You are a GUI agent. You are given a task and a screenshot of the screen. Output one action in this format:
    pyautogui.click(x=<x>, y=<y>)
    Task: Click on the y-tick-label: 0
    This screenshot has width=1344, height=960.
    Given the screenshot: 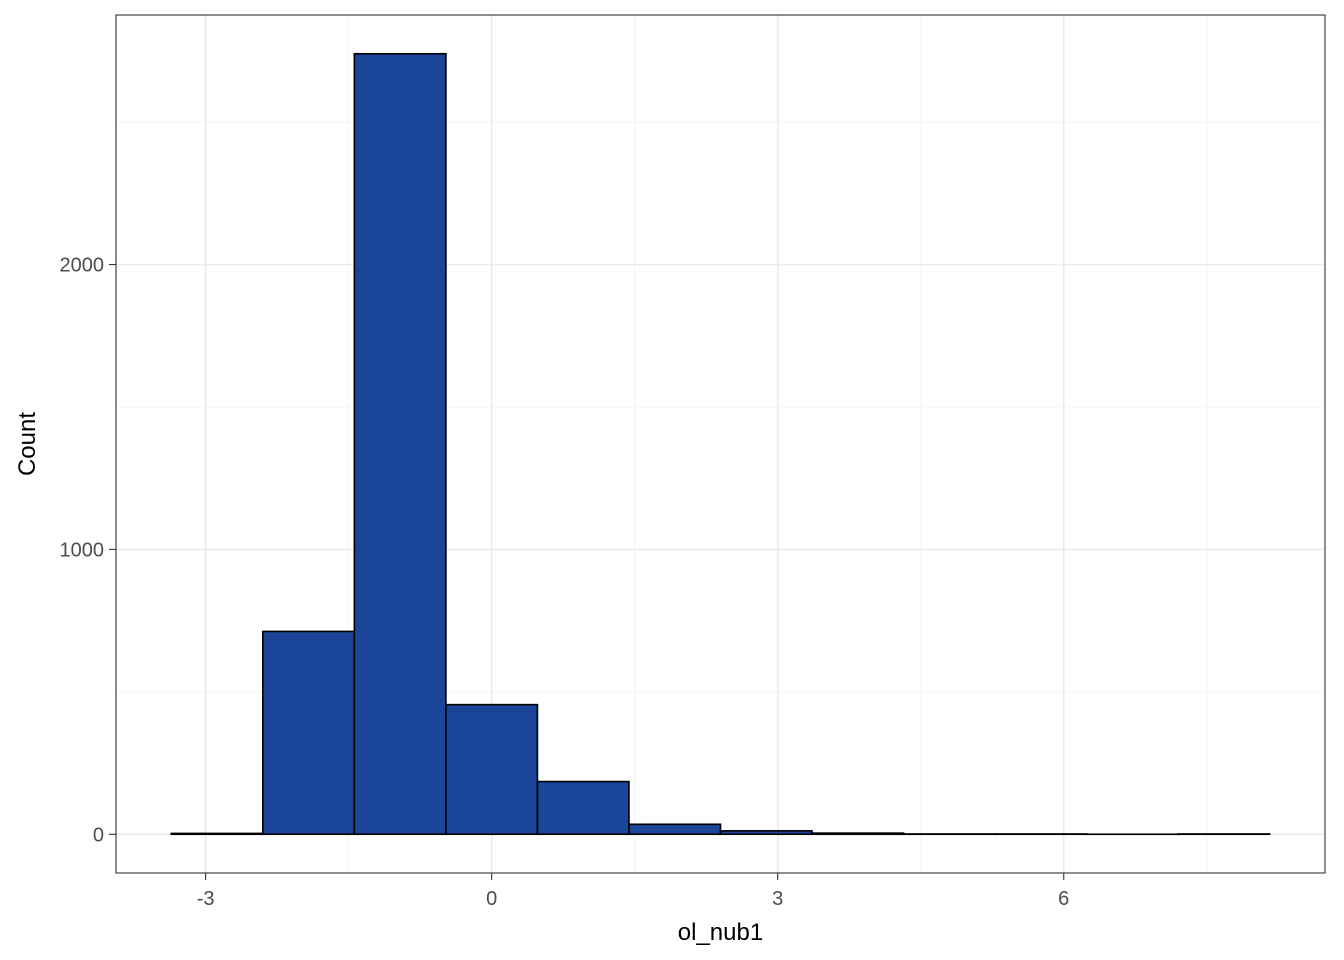 What is the action you would take?
    pyautogui.click(x=98, y=835)
    